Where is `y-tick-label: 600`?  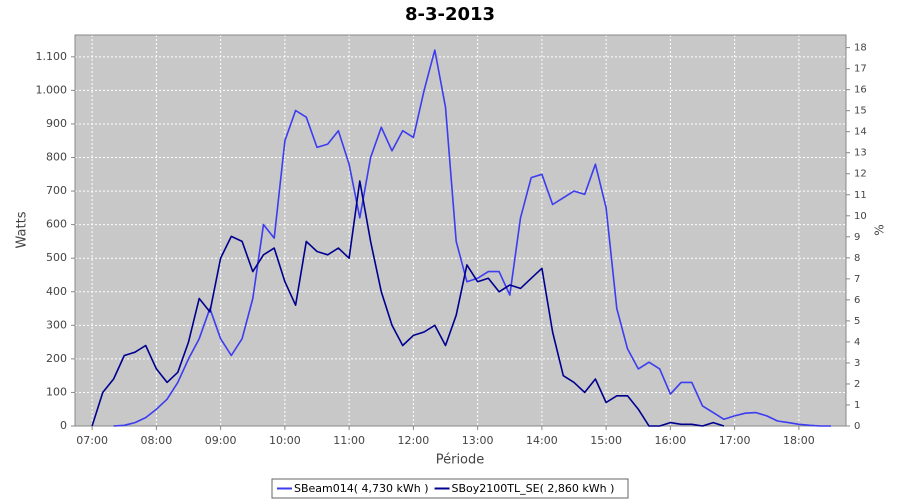 y-tick-label: 600 is located at coordinates (56, 224).